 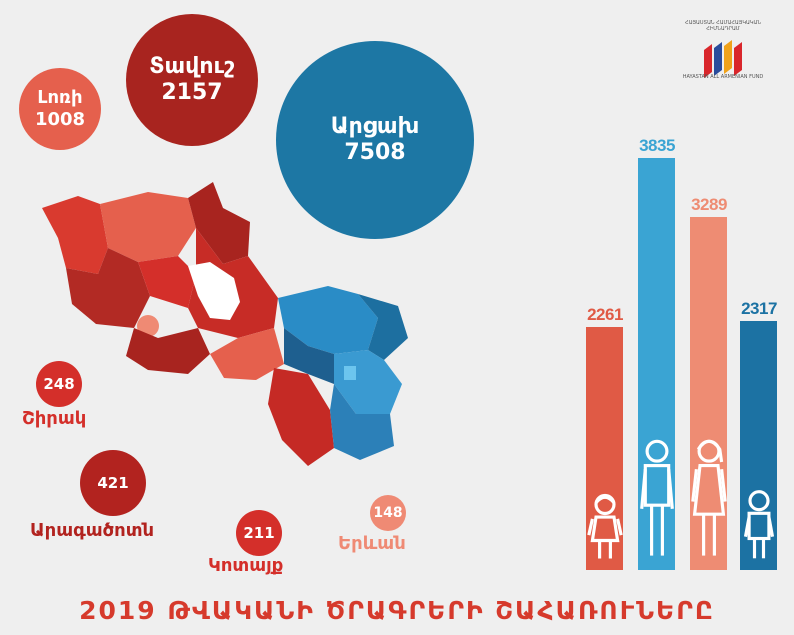 I want to click on map-artsakh-south, so click(x=362, y=422).